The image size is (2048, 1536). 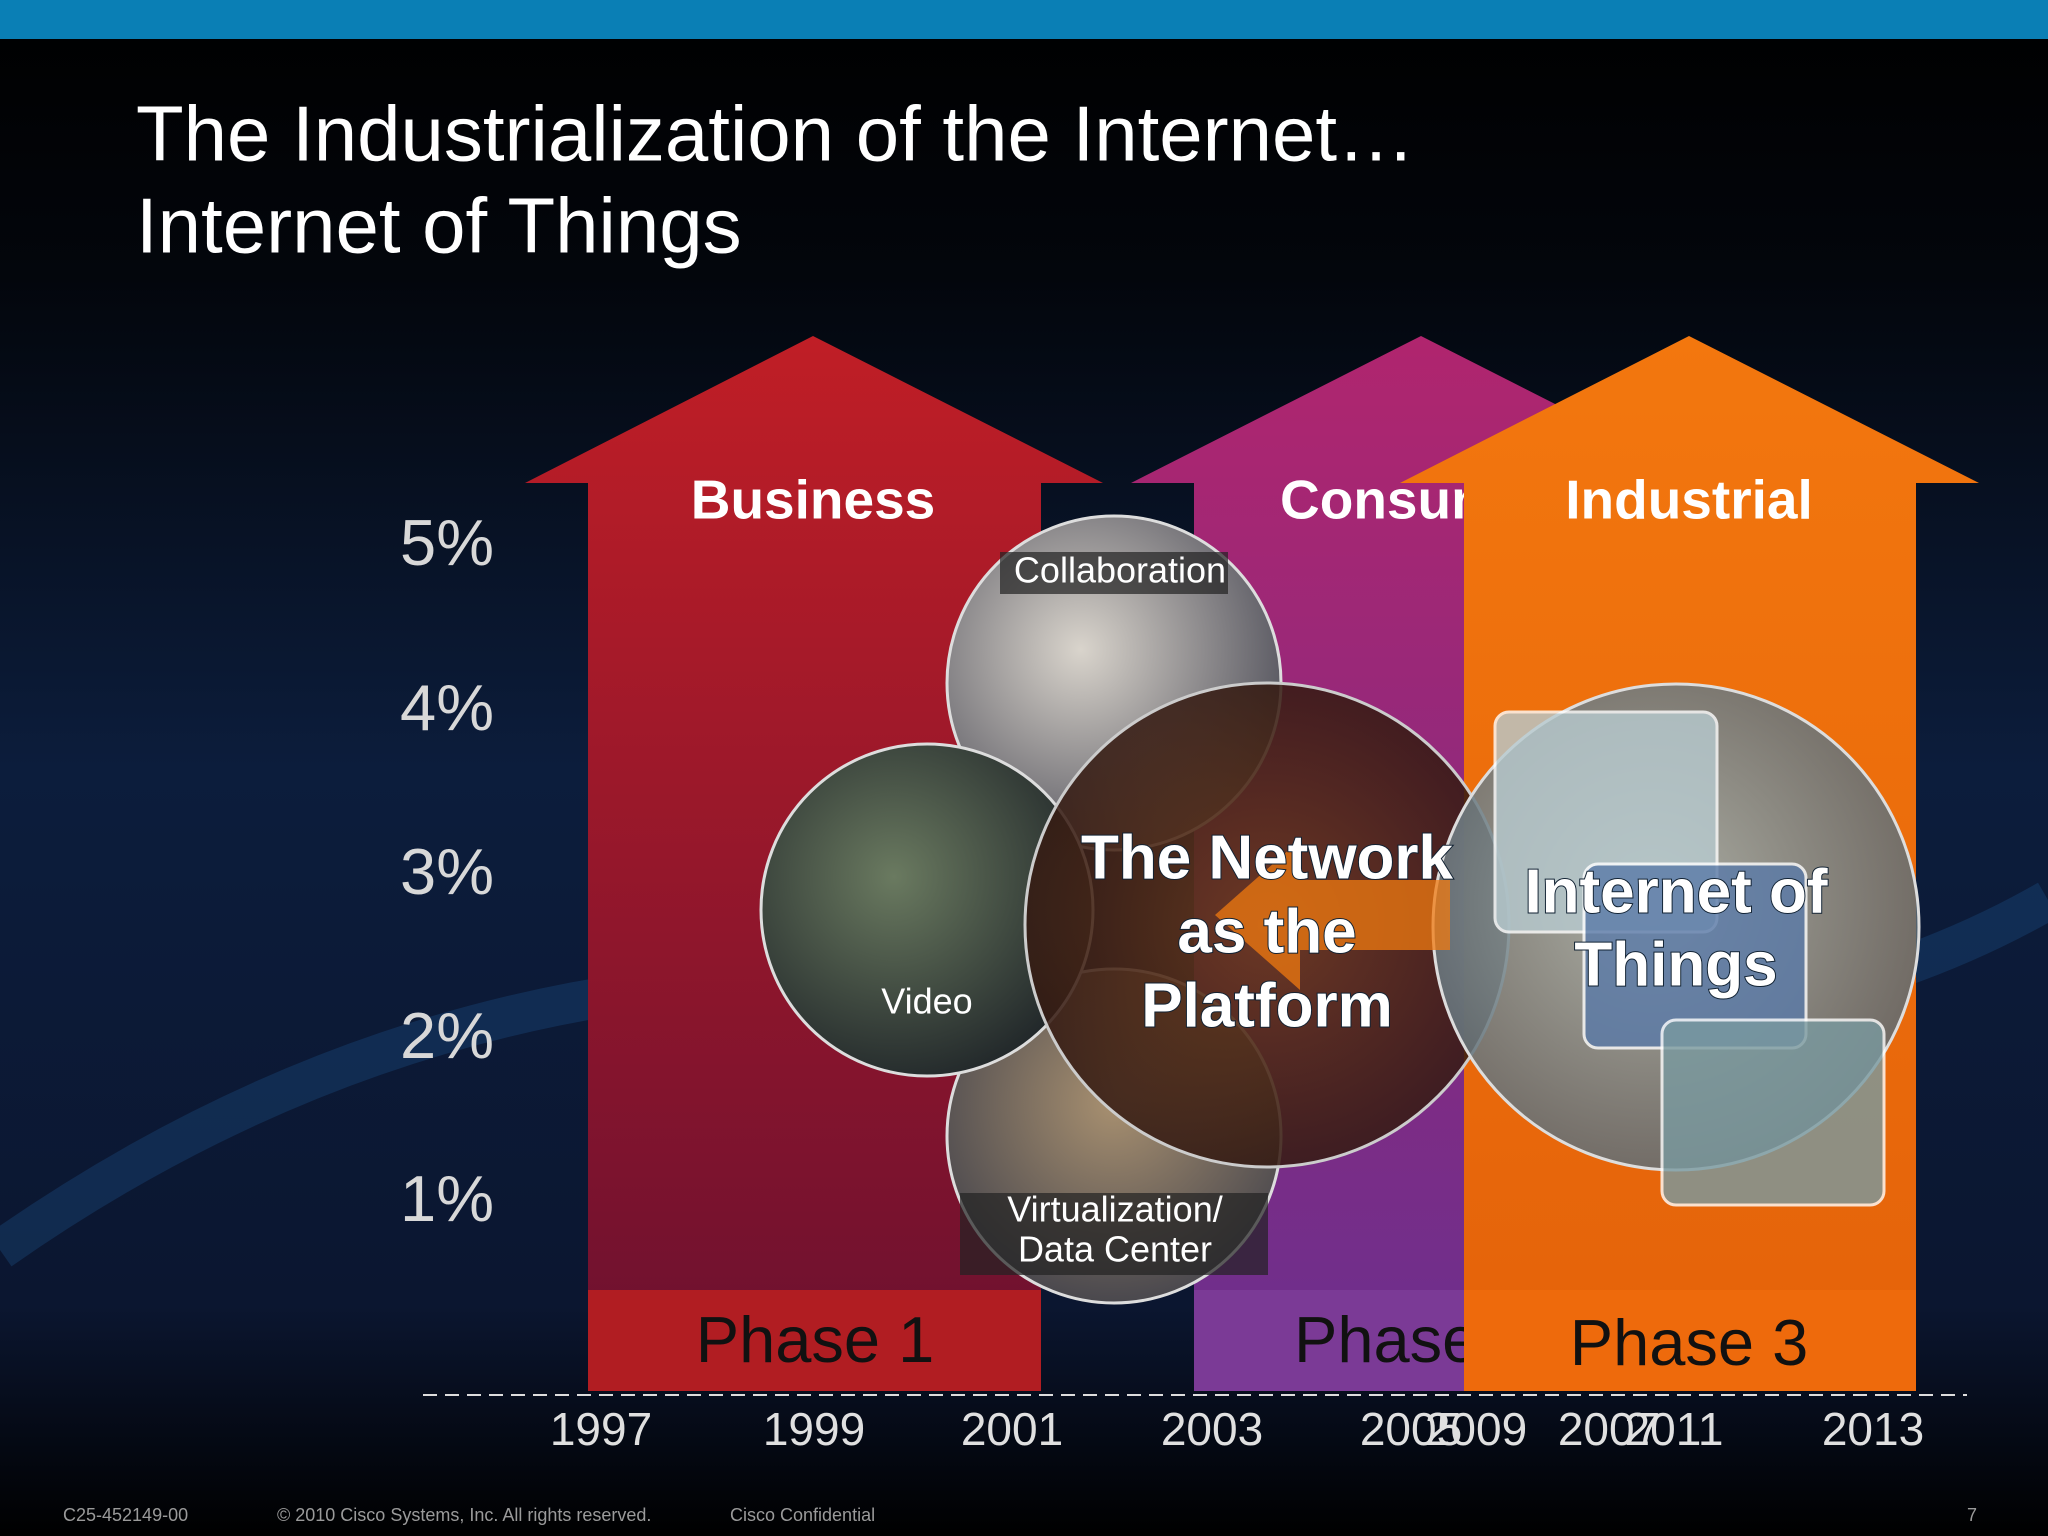 What do you see at coordinates (802, 1515) in the screenshot?
I see `footer-confidential: Cisco Confidential` at bounding box center [802, 1515].